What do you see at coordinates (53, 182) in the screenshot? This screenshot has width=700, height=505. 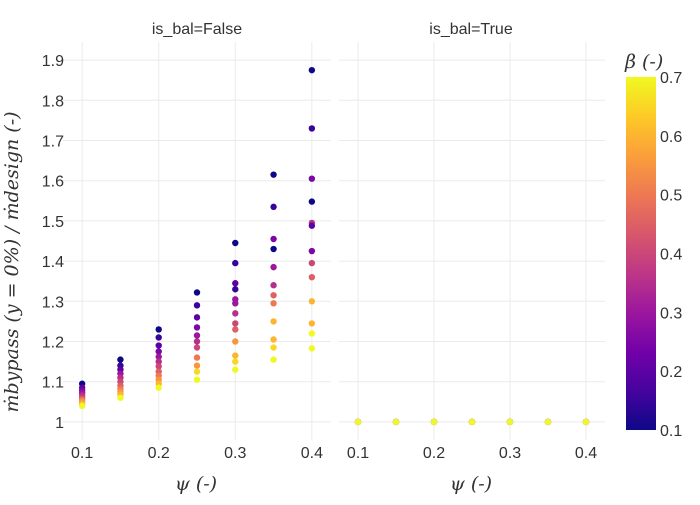 I see `y-tick-label: 1.6` at bounding box center [53, 182].